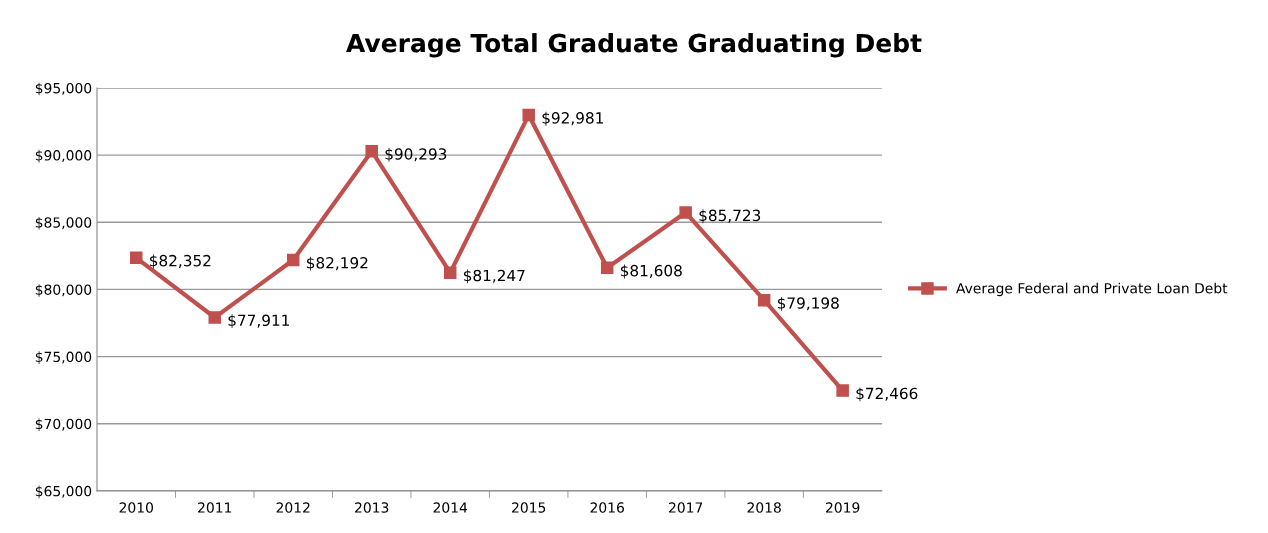 This screenshot has width=1268, height=533. I want to click on x-tick-label: 2010, so click(136, 507).